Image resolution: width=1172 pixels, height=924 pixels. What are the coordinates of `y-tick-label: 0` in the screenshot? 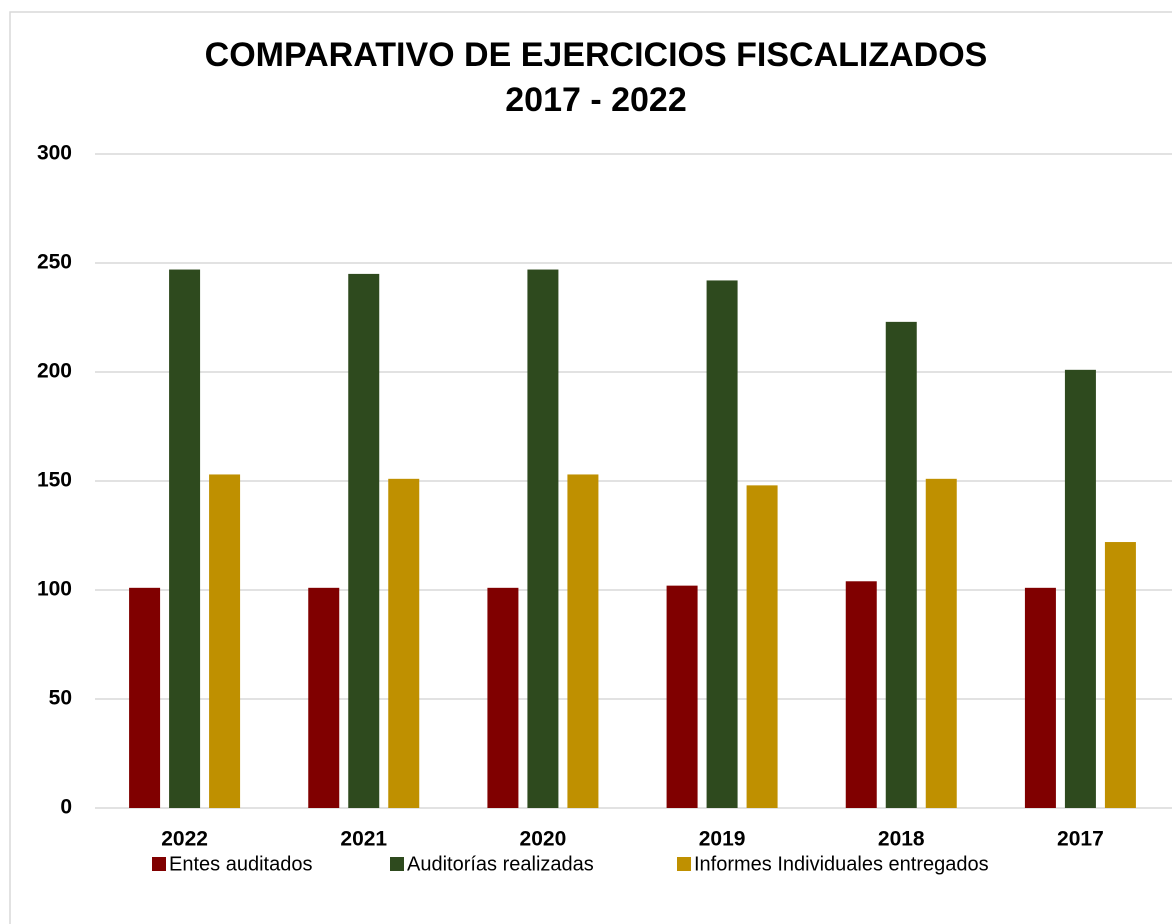 It's located at (66, 807).